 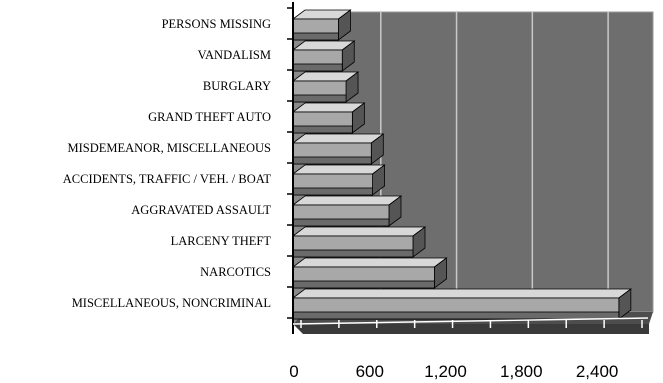 I want to click on plot-floor-front, so click(x=471, y=329).